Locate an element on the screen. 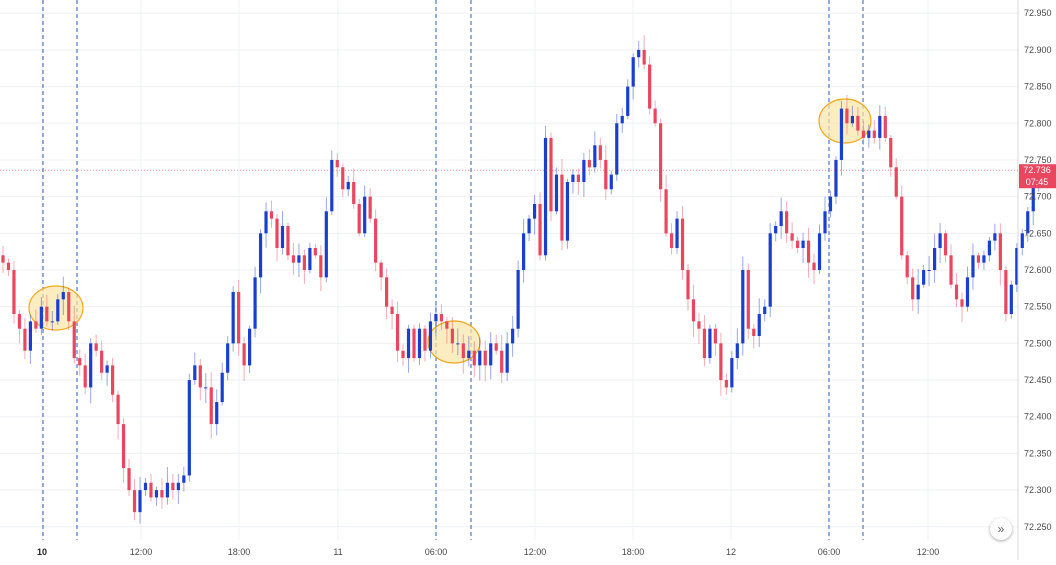 This screenshot has height=565, width=1056. price-tick-label: 72.250 is located at coordinates (1038, 527).